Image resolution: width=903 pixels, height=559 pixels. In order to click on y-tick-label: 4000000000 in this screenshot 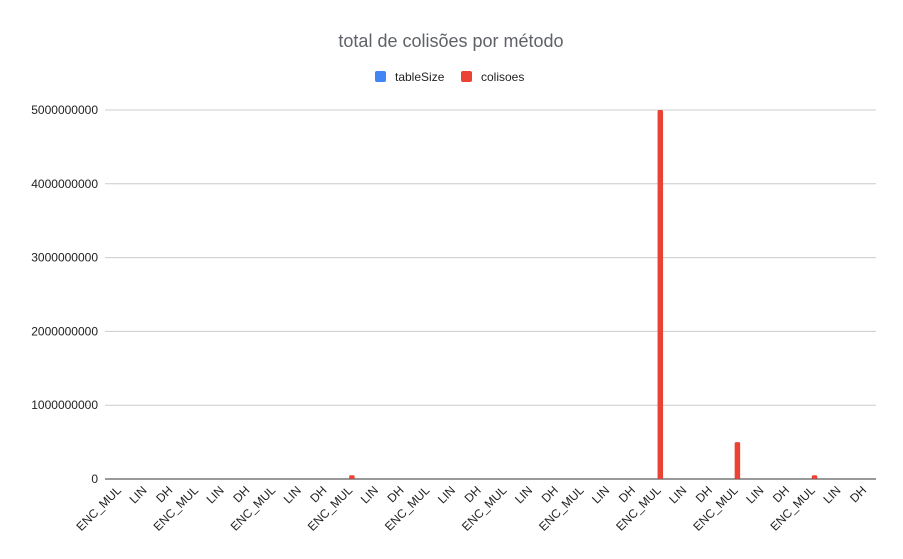, I will do `click(64, 184)`.